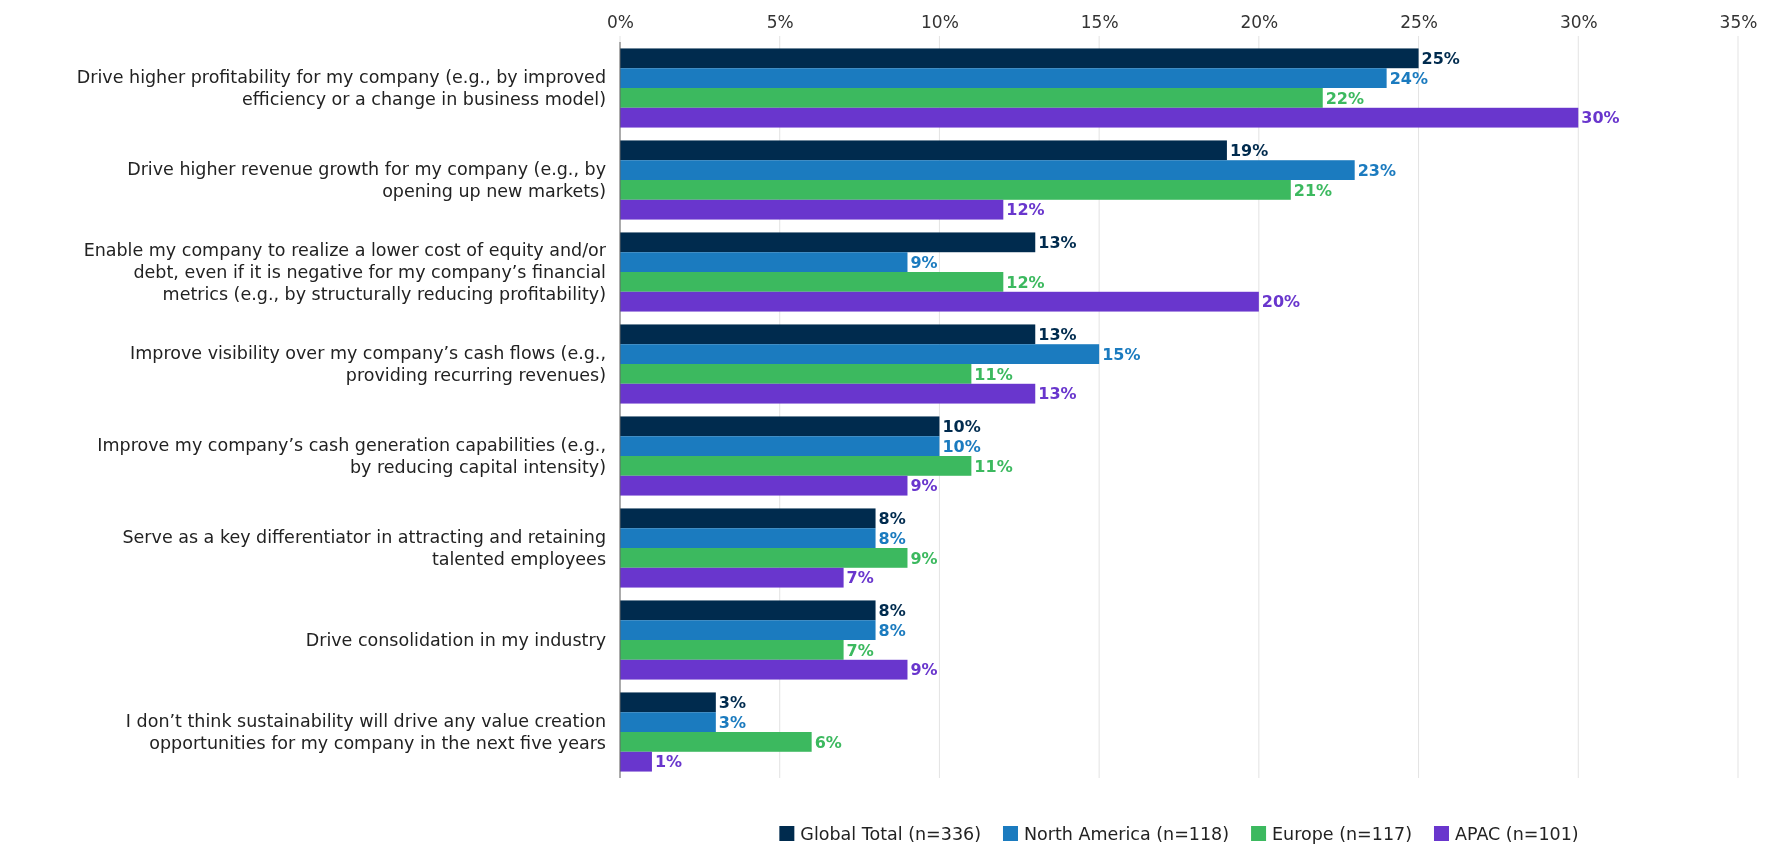 The width and height of the screenshot is (1765, 848). Describe the element at coordinates (620, 21) in the screenshot. I see `x-tick-label: 0%` at that location.